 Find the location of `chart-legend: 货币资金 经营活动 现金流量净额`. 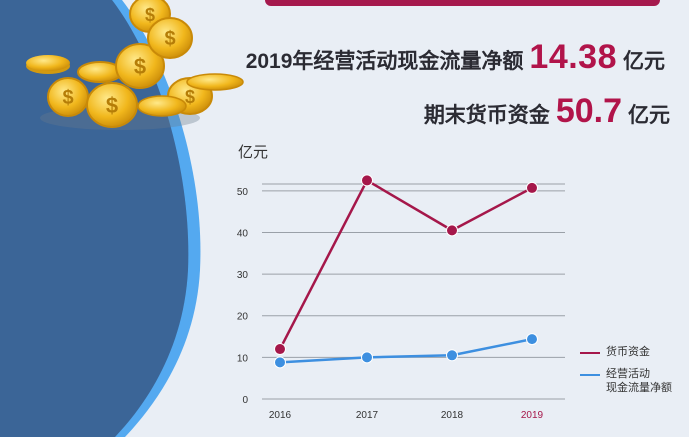

chart-legend: 货币资金 经营活动 现金流量净额 is located at coordinates (626, 374).